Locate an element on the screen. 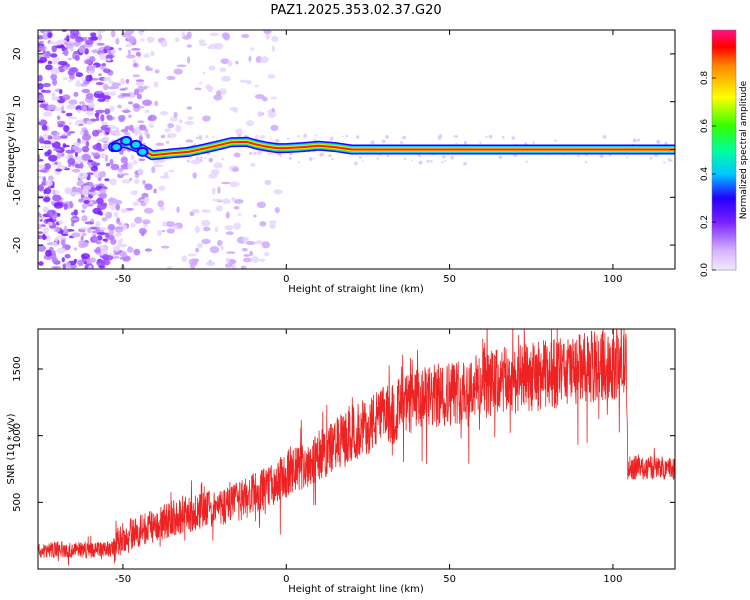  spectrogram-y-tick-label: -20 is located at coordinates (17, 245).